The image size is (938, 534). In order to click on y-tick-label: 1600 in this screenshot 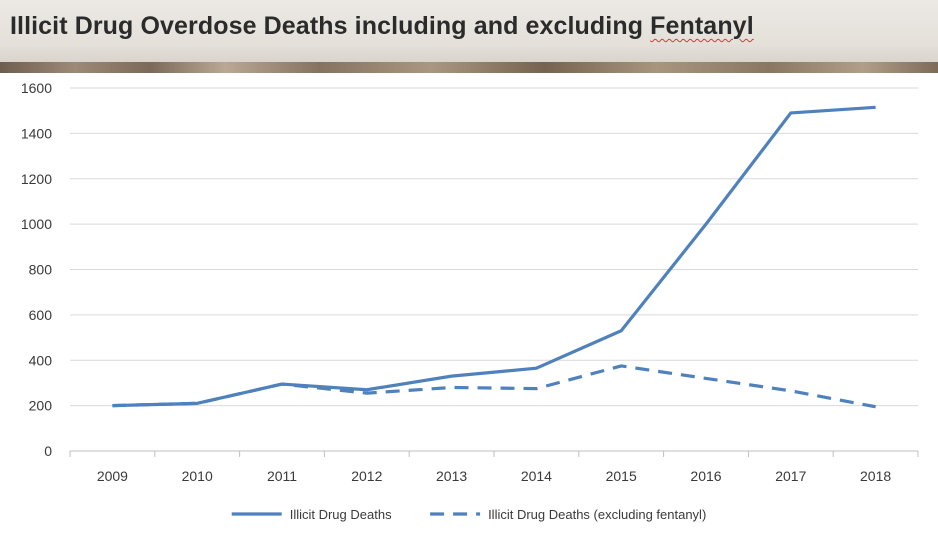, I will do `click(36, 88)`.